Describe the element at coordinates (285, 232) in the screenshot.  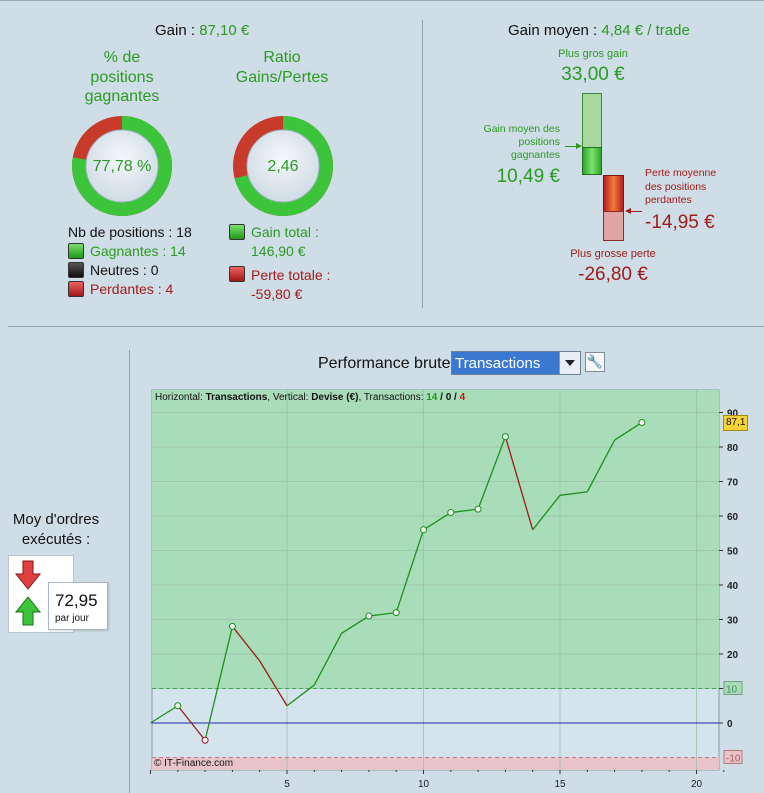
I see `gain-total-label: Gain total :` at that location.